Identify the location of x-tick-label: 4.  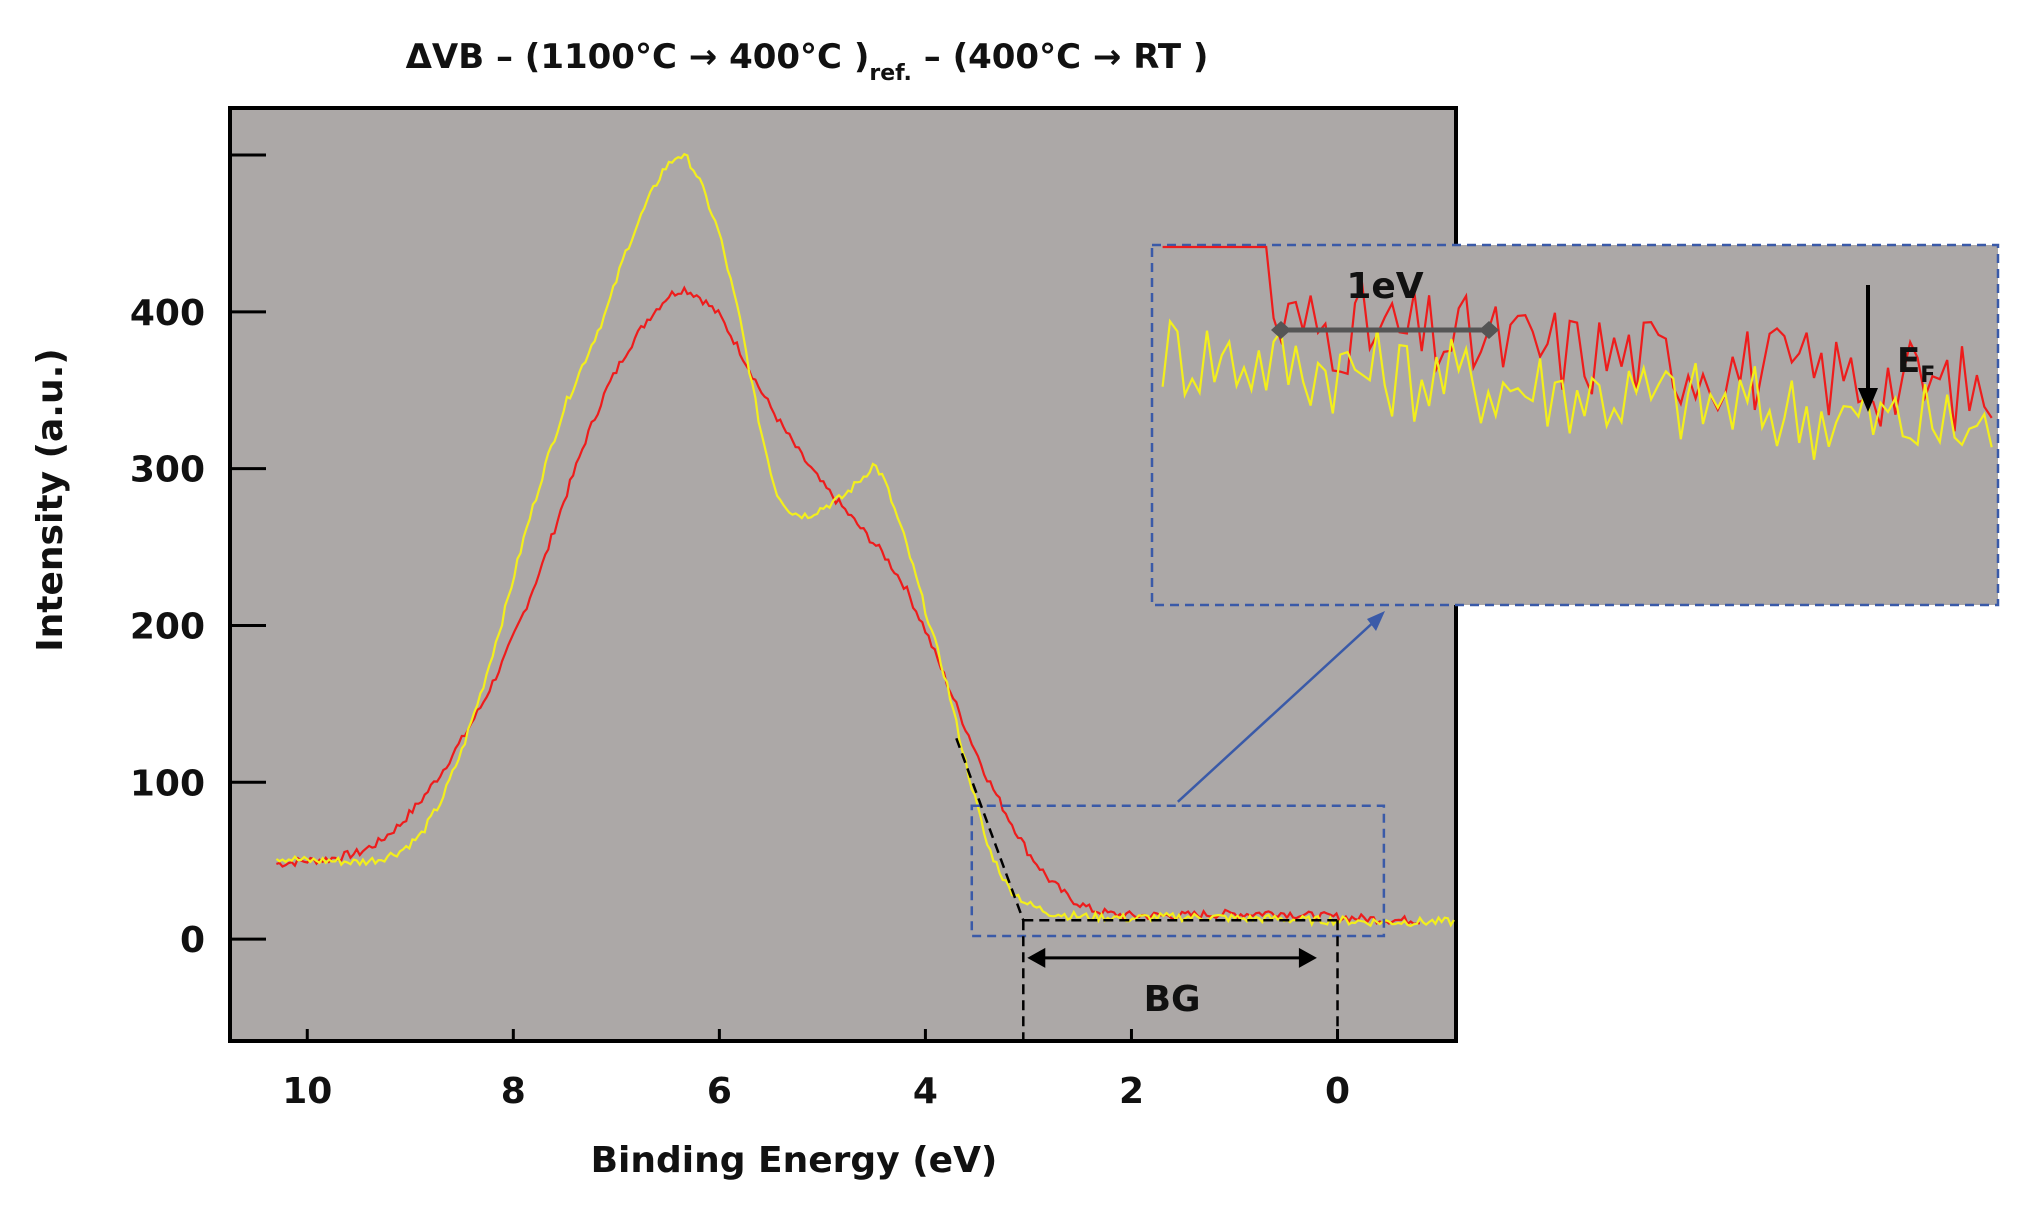
(925, 1091).